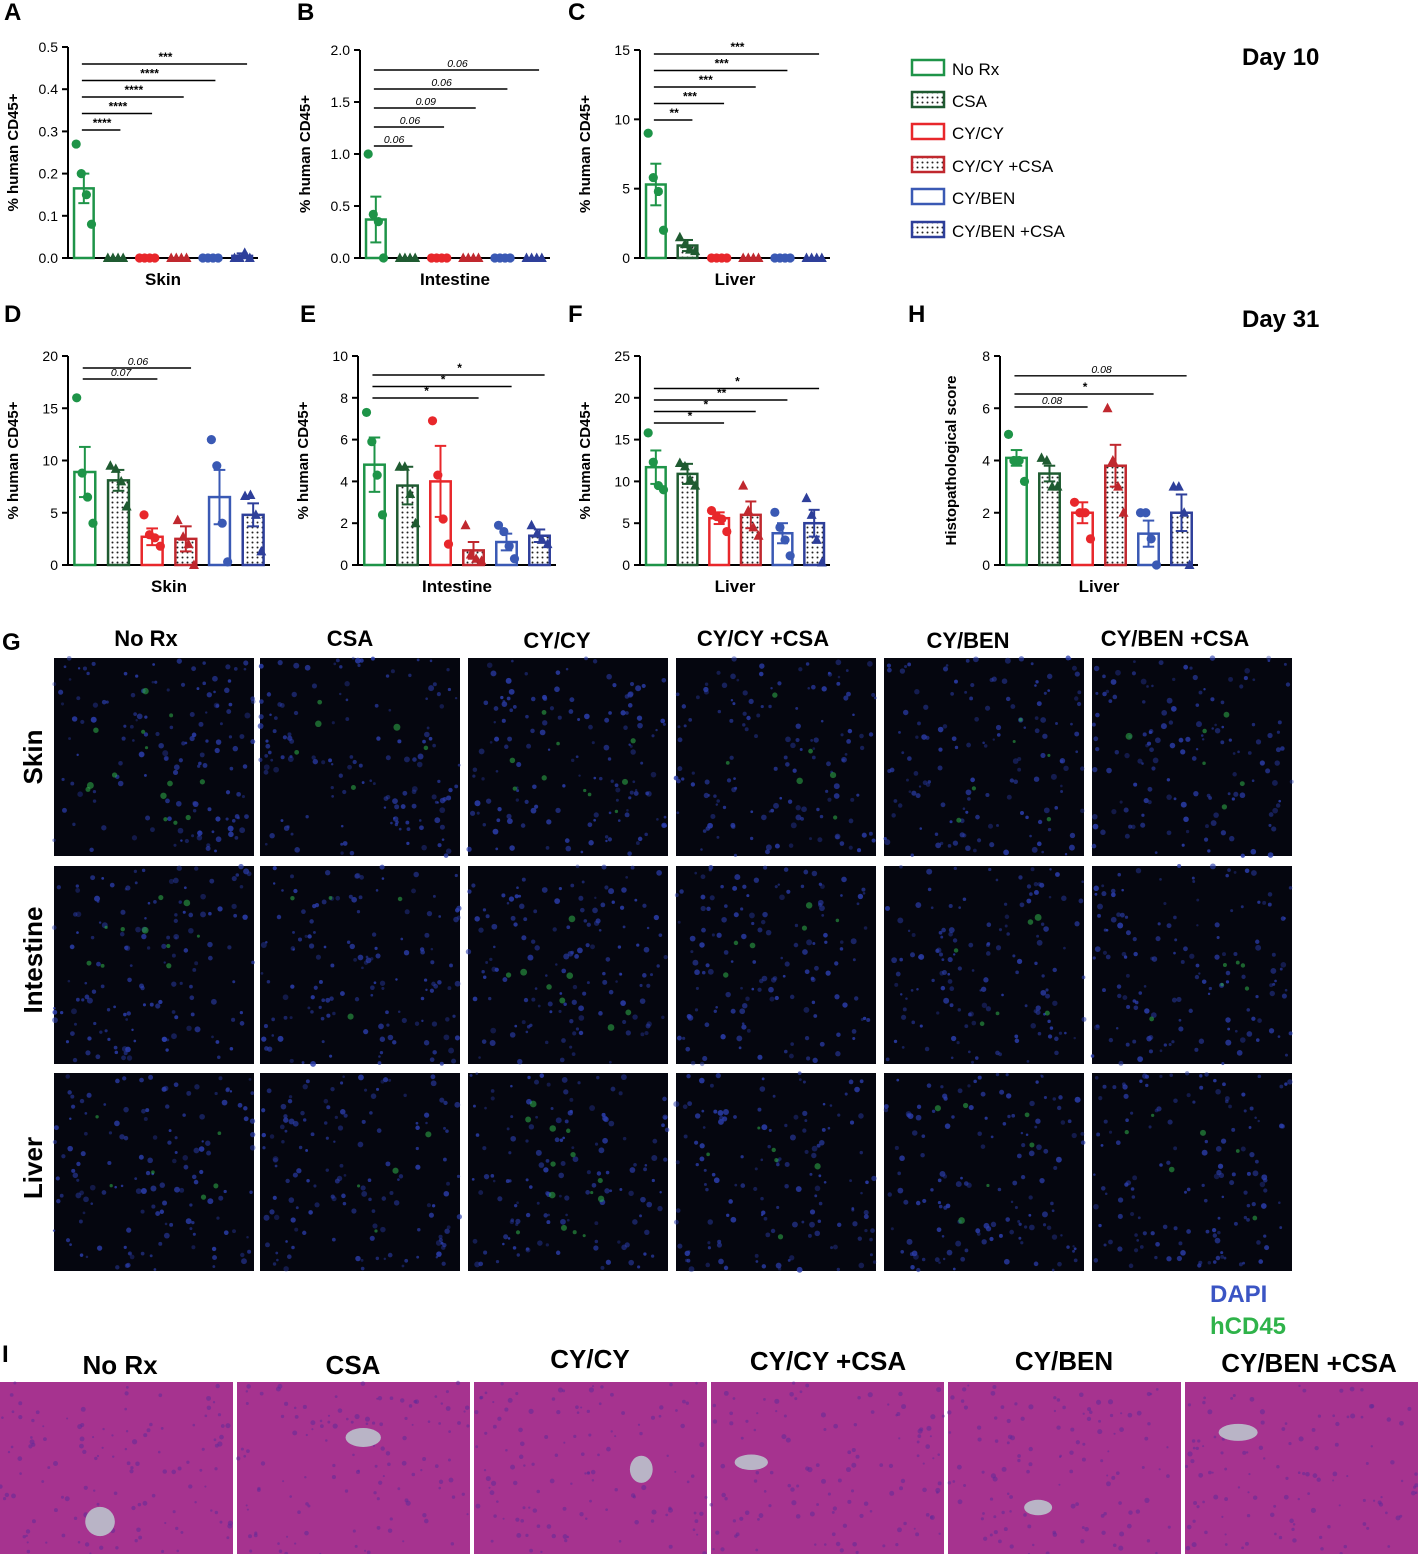  What do you see at coordinates (1009, 231) in the screenshot?
I see `legend-label: CY/BEN +CSA` at bounding box center [1009, 231].